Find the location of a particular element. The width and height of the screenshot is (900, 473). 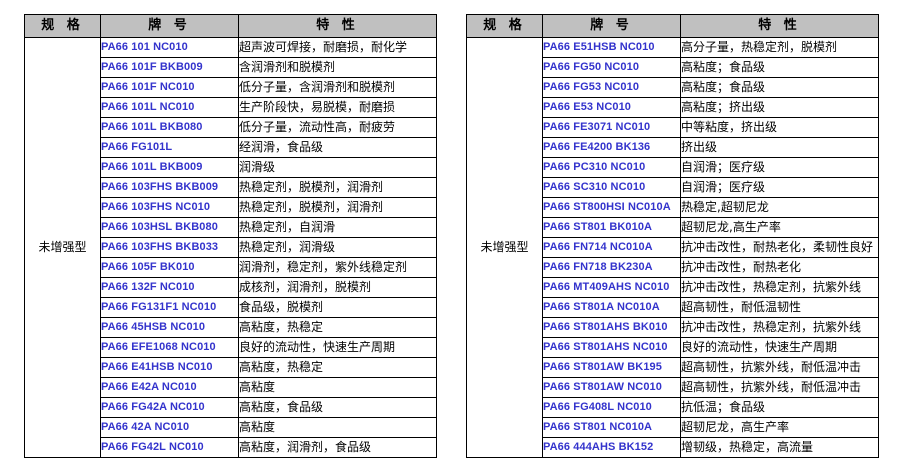

grade-code-cell: PA66 MT409AHS NC010 is located at coordinates (611, 287).